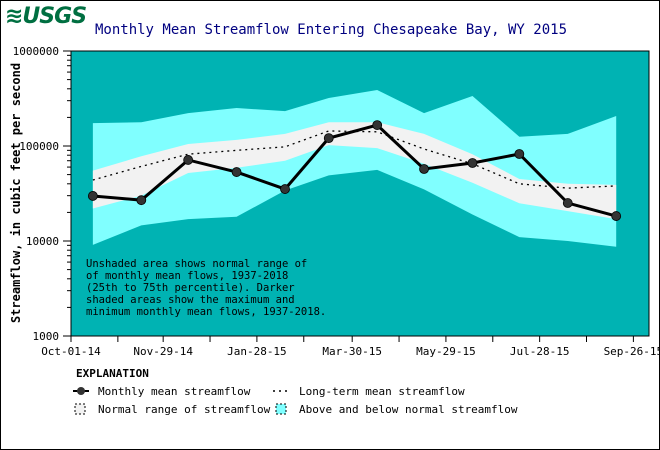 Image resolution: width=660 pixels, height=450 pixels. I want to click on y-tick-label: 100000, so click(39, 146).